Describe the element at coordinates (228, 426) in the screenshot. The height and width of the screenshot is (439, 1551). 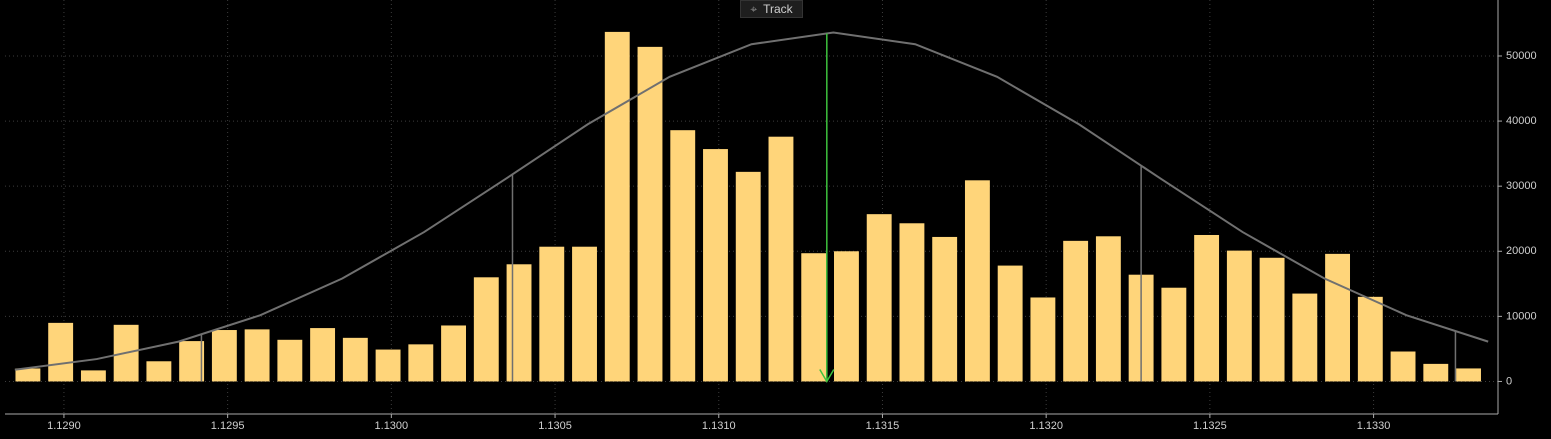
I see `x-tick-label: 1.1295` at that location.